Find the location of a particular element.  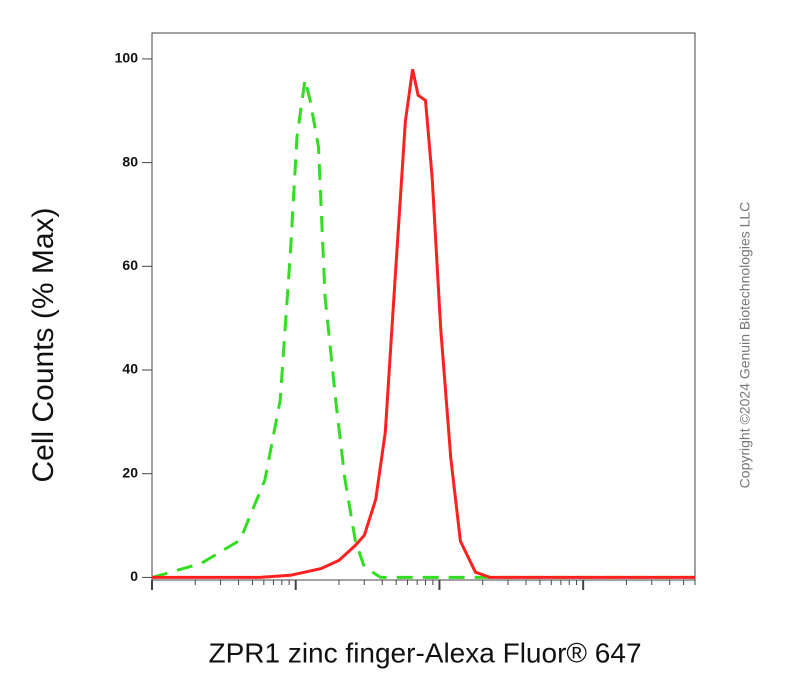

x-axis-label: ZPR1 zinc finger-Alexa Fluor® 647 is located at coordinates (424, 652).